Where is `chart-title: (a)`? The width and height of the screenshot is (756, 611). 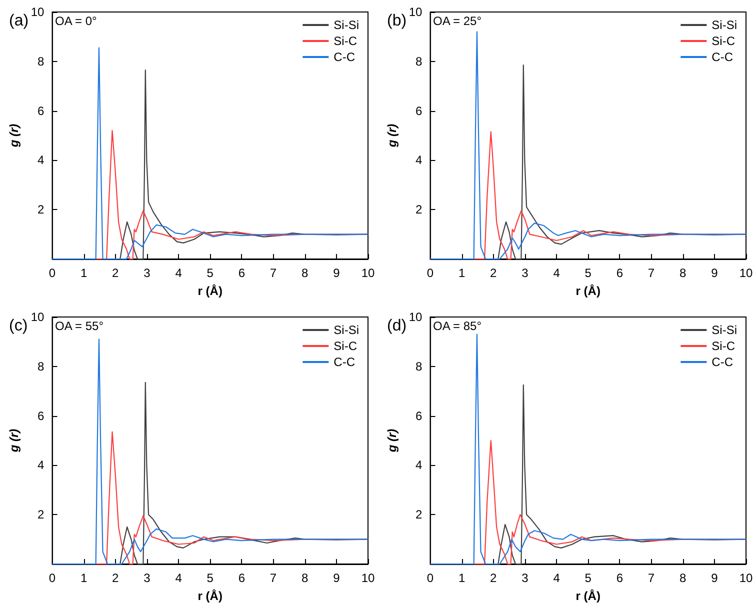
chart-title: (a) is located at coordinates (19, 21).